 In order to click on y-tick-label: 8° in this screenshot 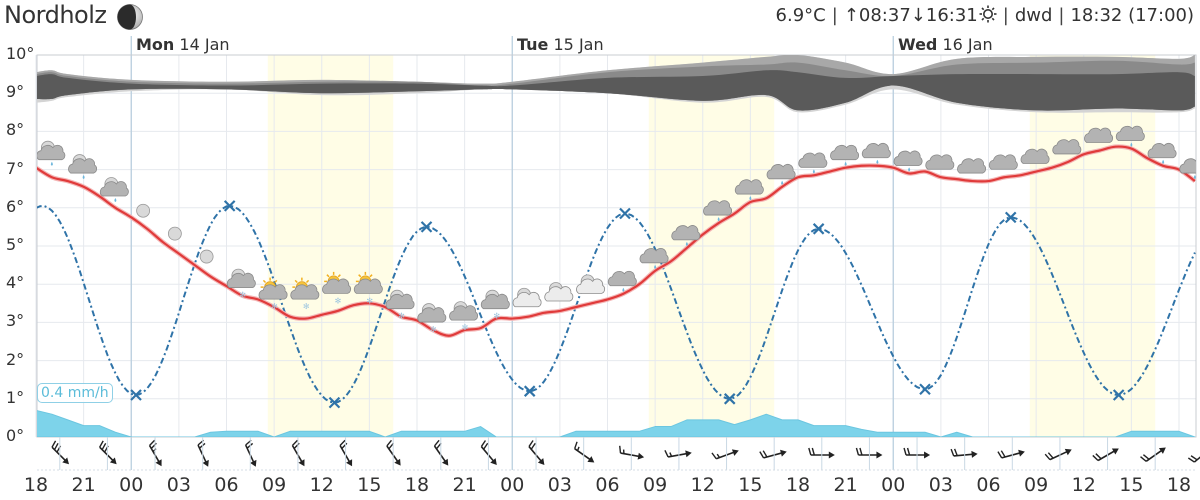, I will do `click(15, 130)`.